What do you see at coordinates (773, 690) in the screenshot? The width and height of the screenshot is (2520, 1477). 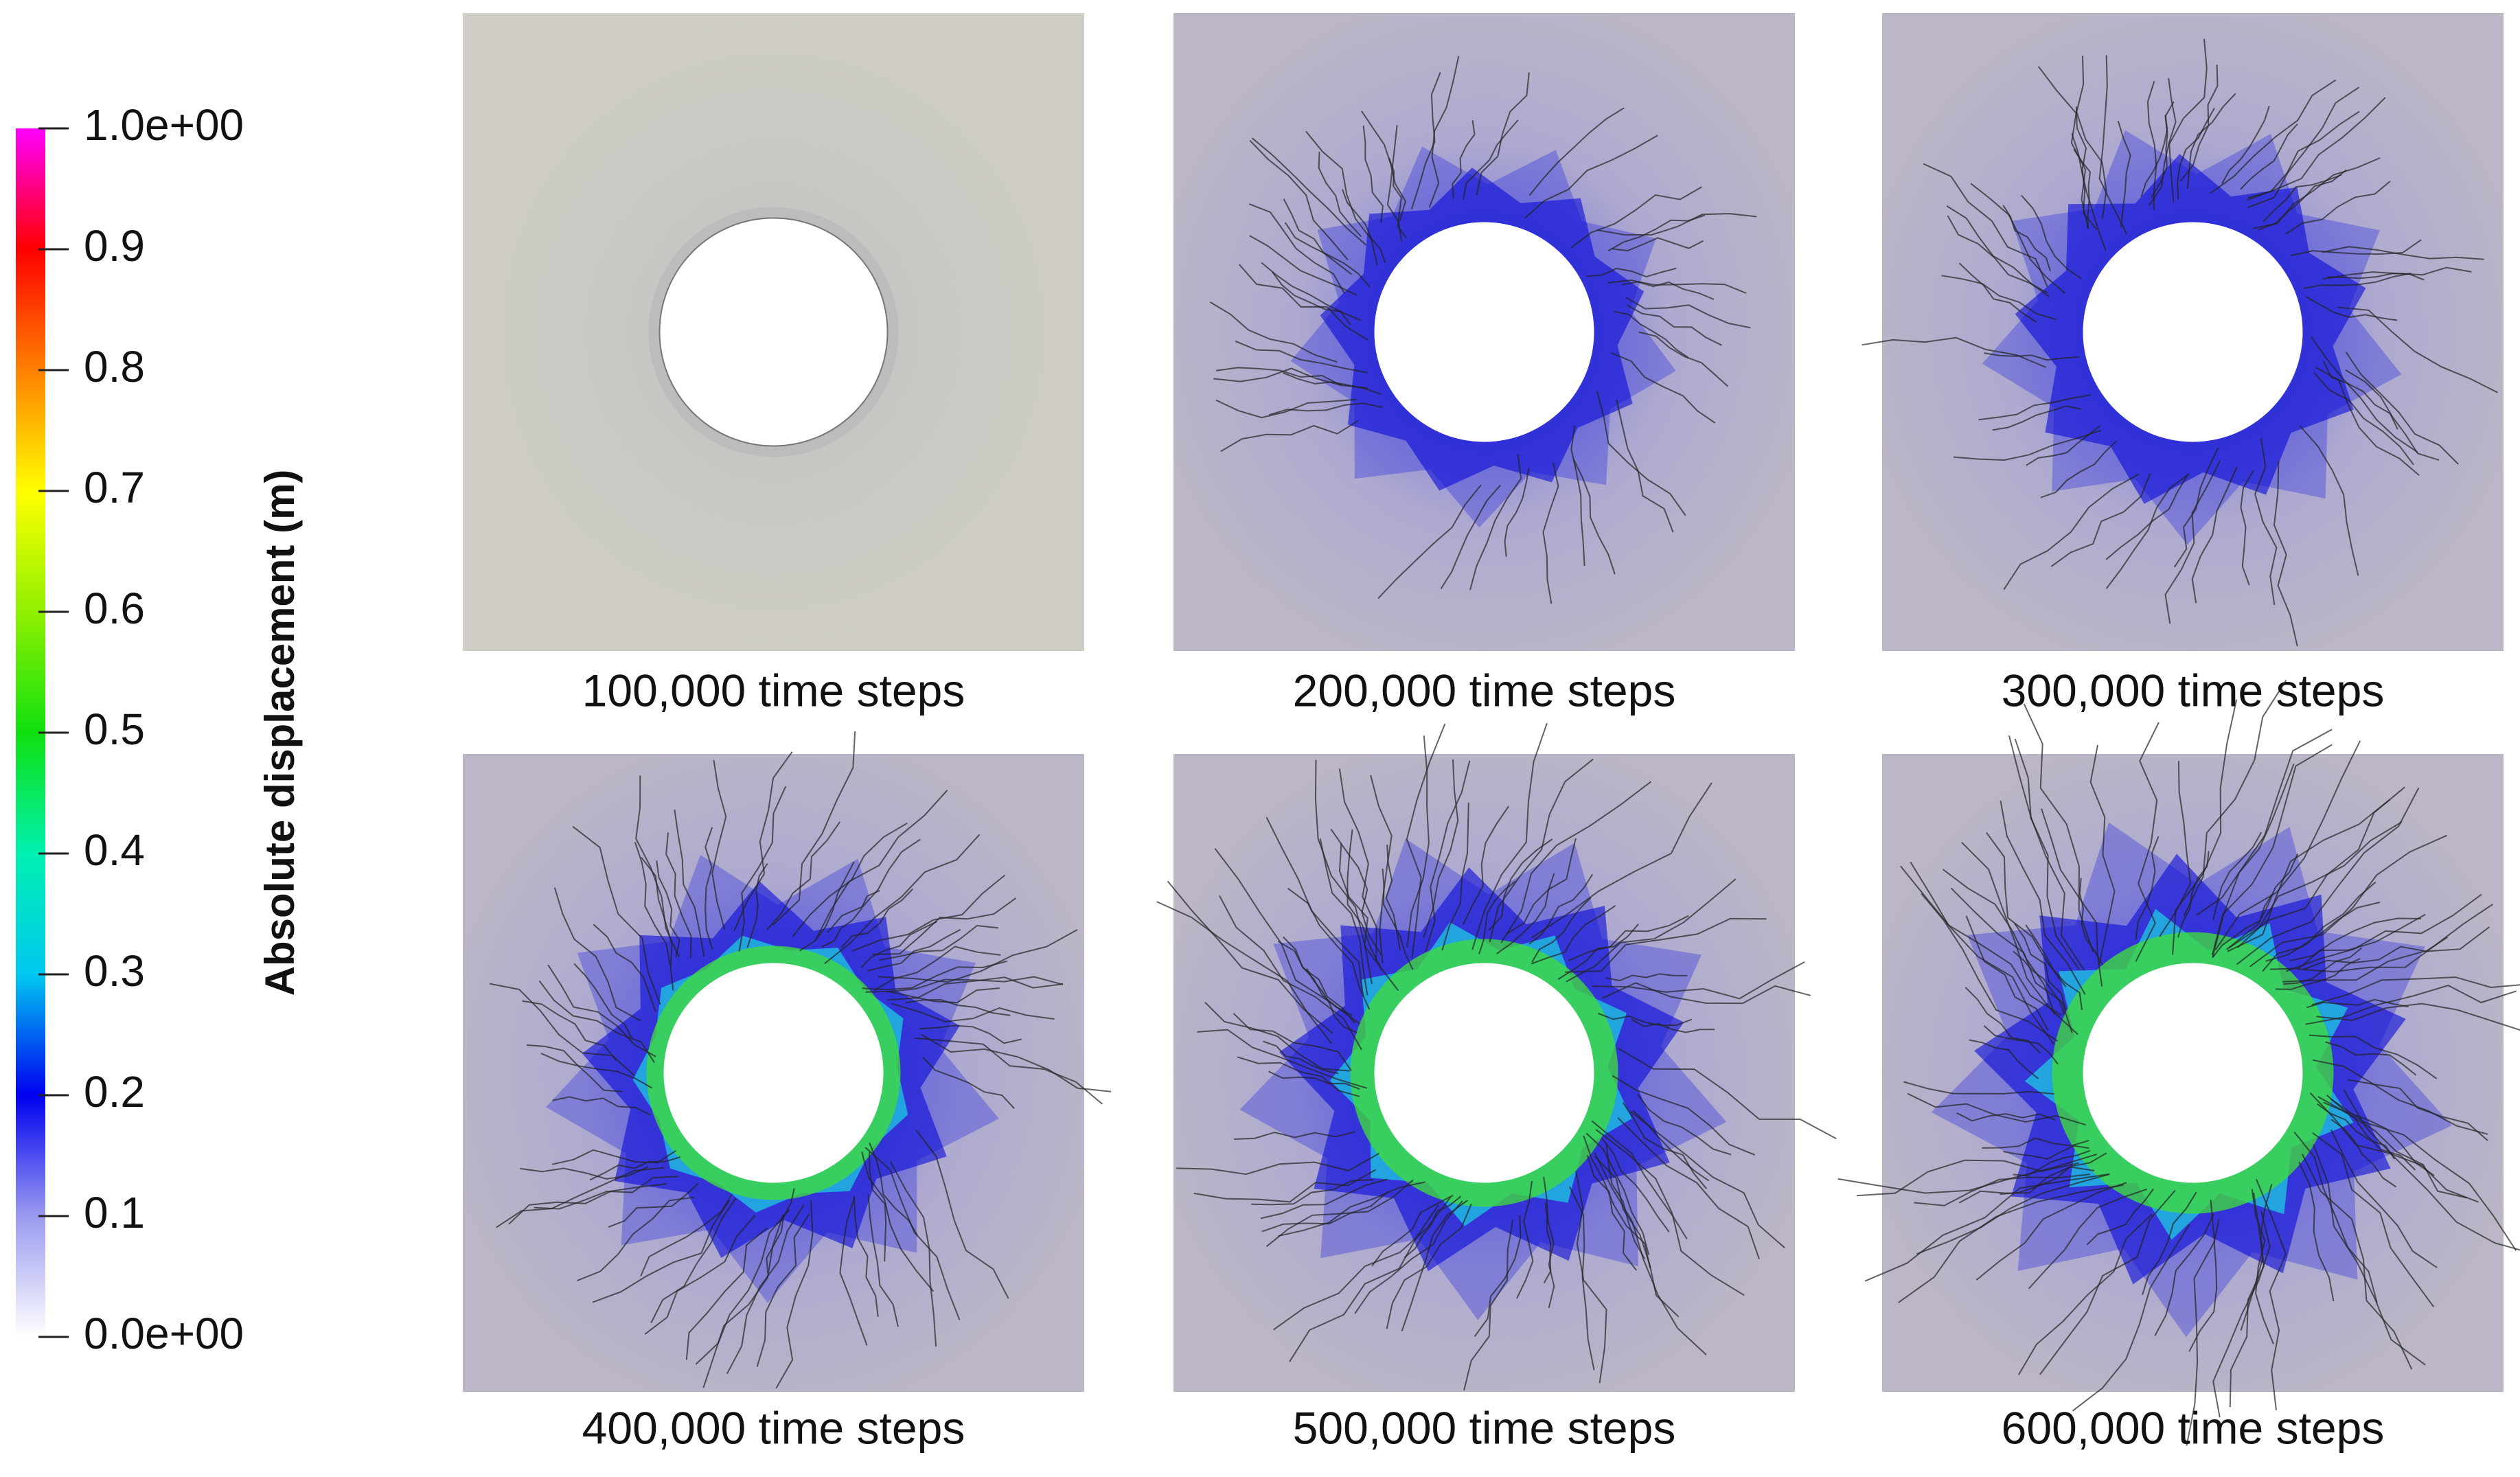 I see `caption: 100,000 time steps` at bounding box center [773, 690].